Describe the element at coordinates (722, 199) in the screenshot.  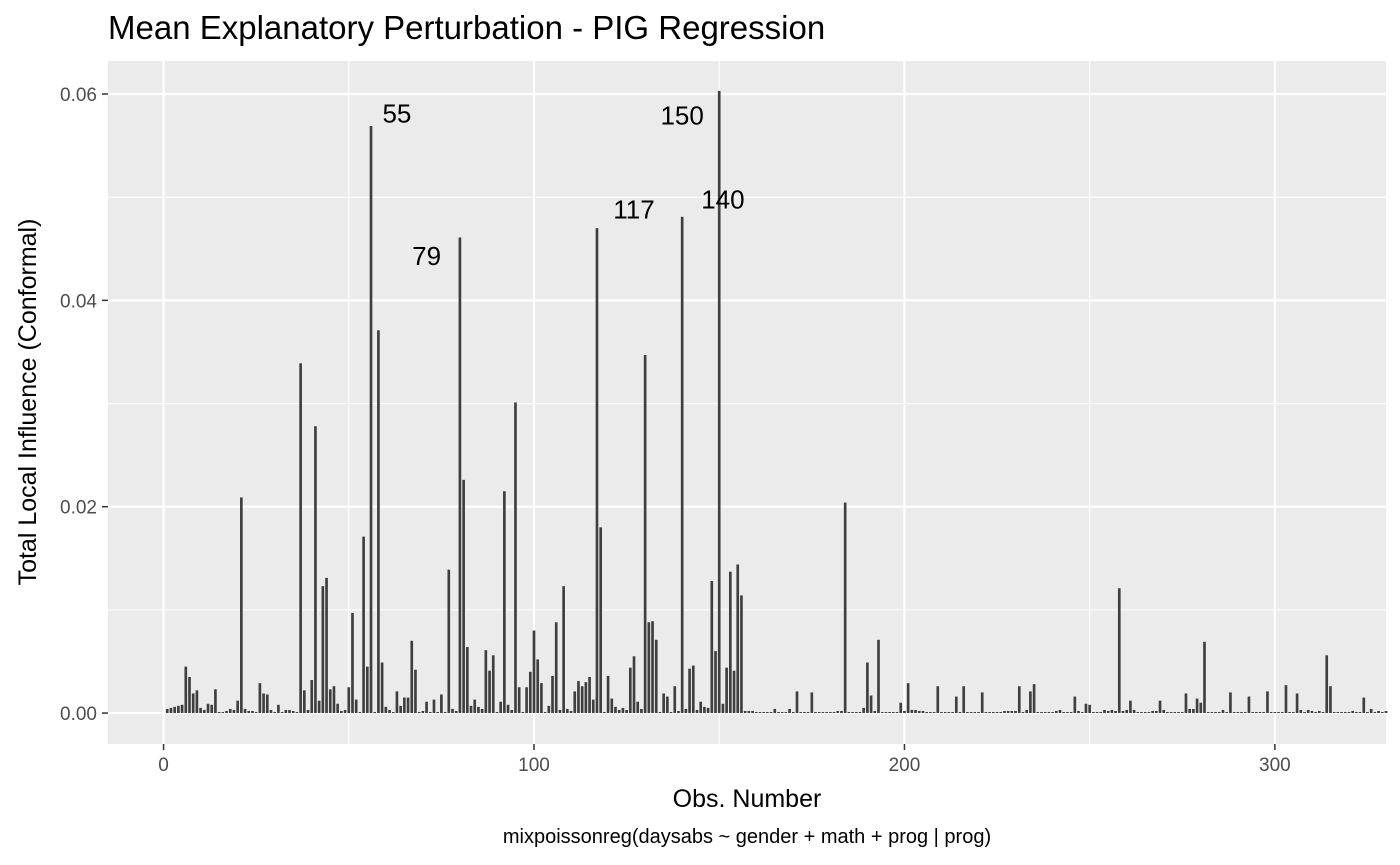
I see `annotation-label: 140` at that location.